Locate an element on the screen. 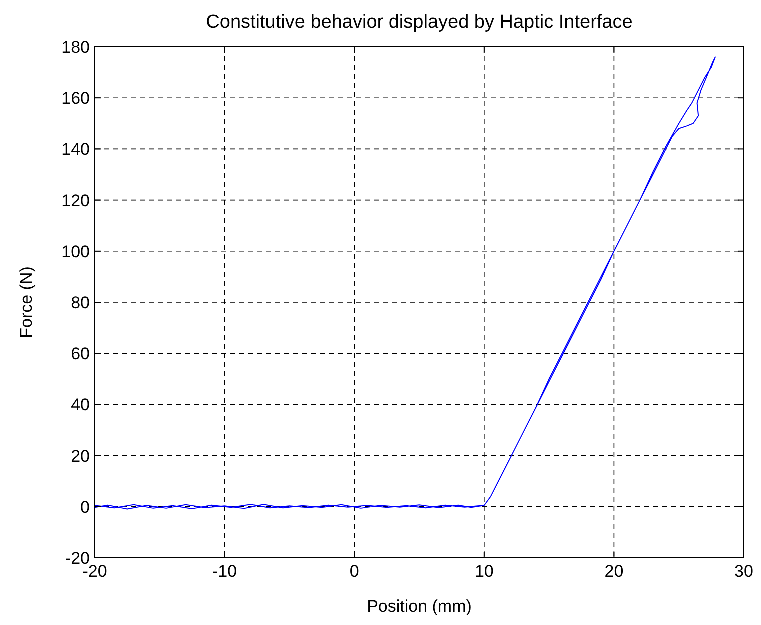 This screenshot has width=761, height=625. y-tick-label: 40 is located at coordinates (80, 405).